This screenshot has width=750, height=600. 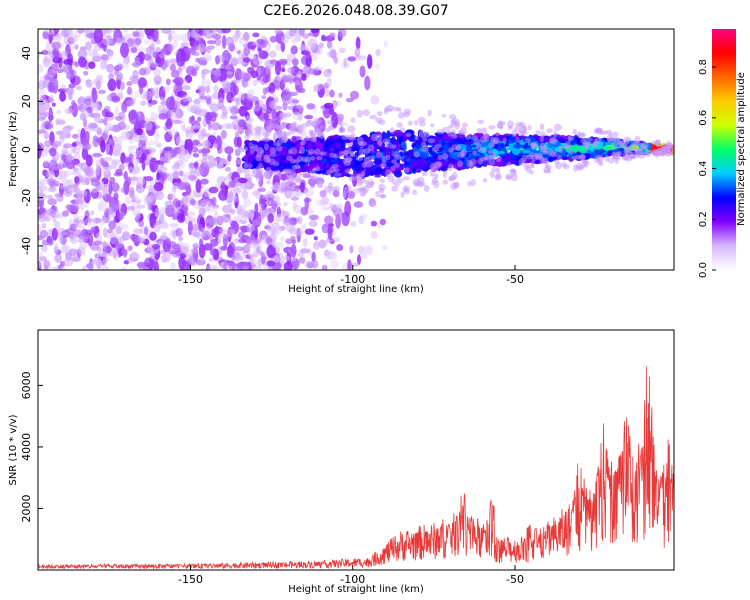 What do you see at coordinates (356, 289) in the screenshot?
I see `spectrogram-x-label: Height of straight line (km)` at bounding box center [356, 289].